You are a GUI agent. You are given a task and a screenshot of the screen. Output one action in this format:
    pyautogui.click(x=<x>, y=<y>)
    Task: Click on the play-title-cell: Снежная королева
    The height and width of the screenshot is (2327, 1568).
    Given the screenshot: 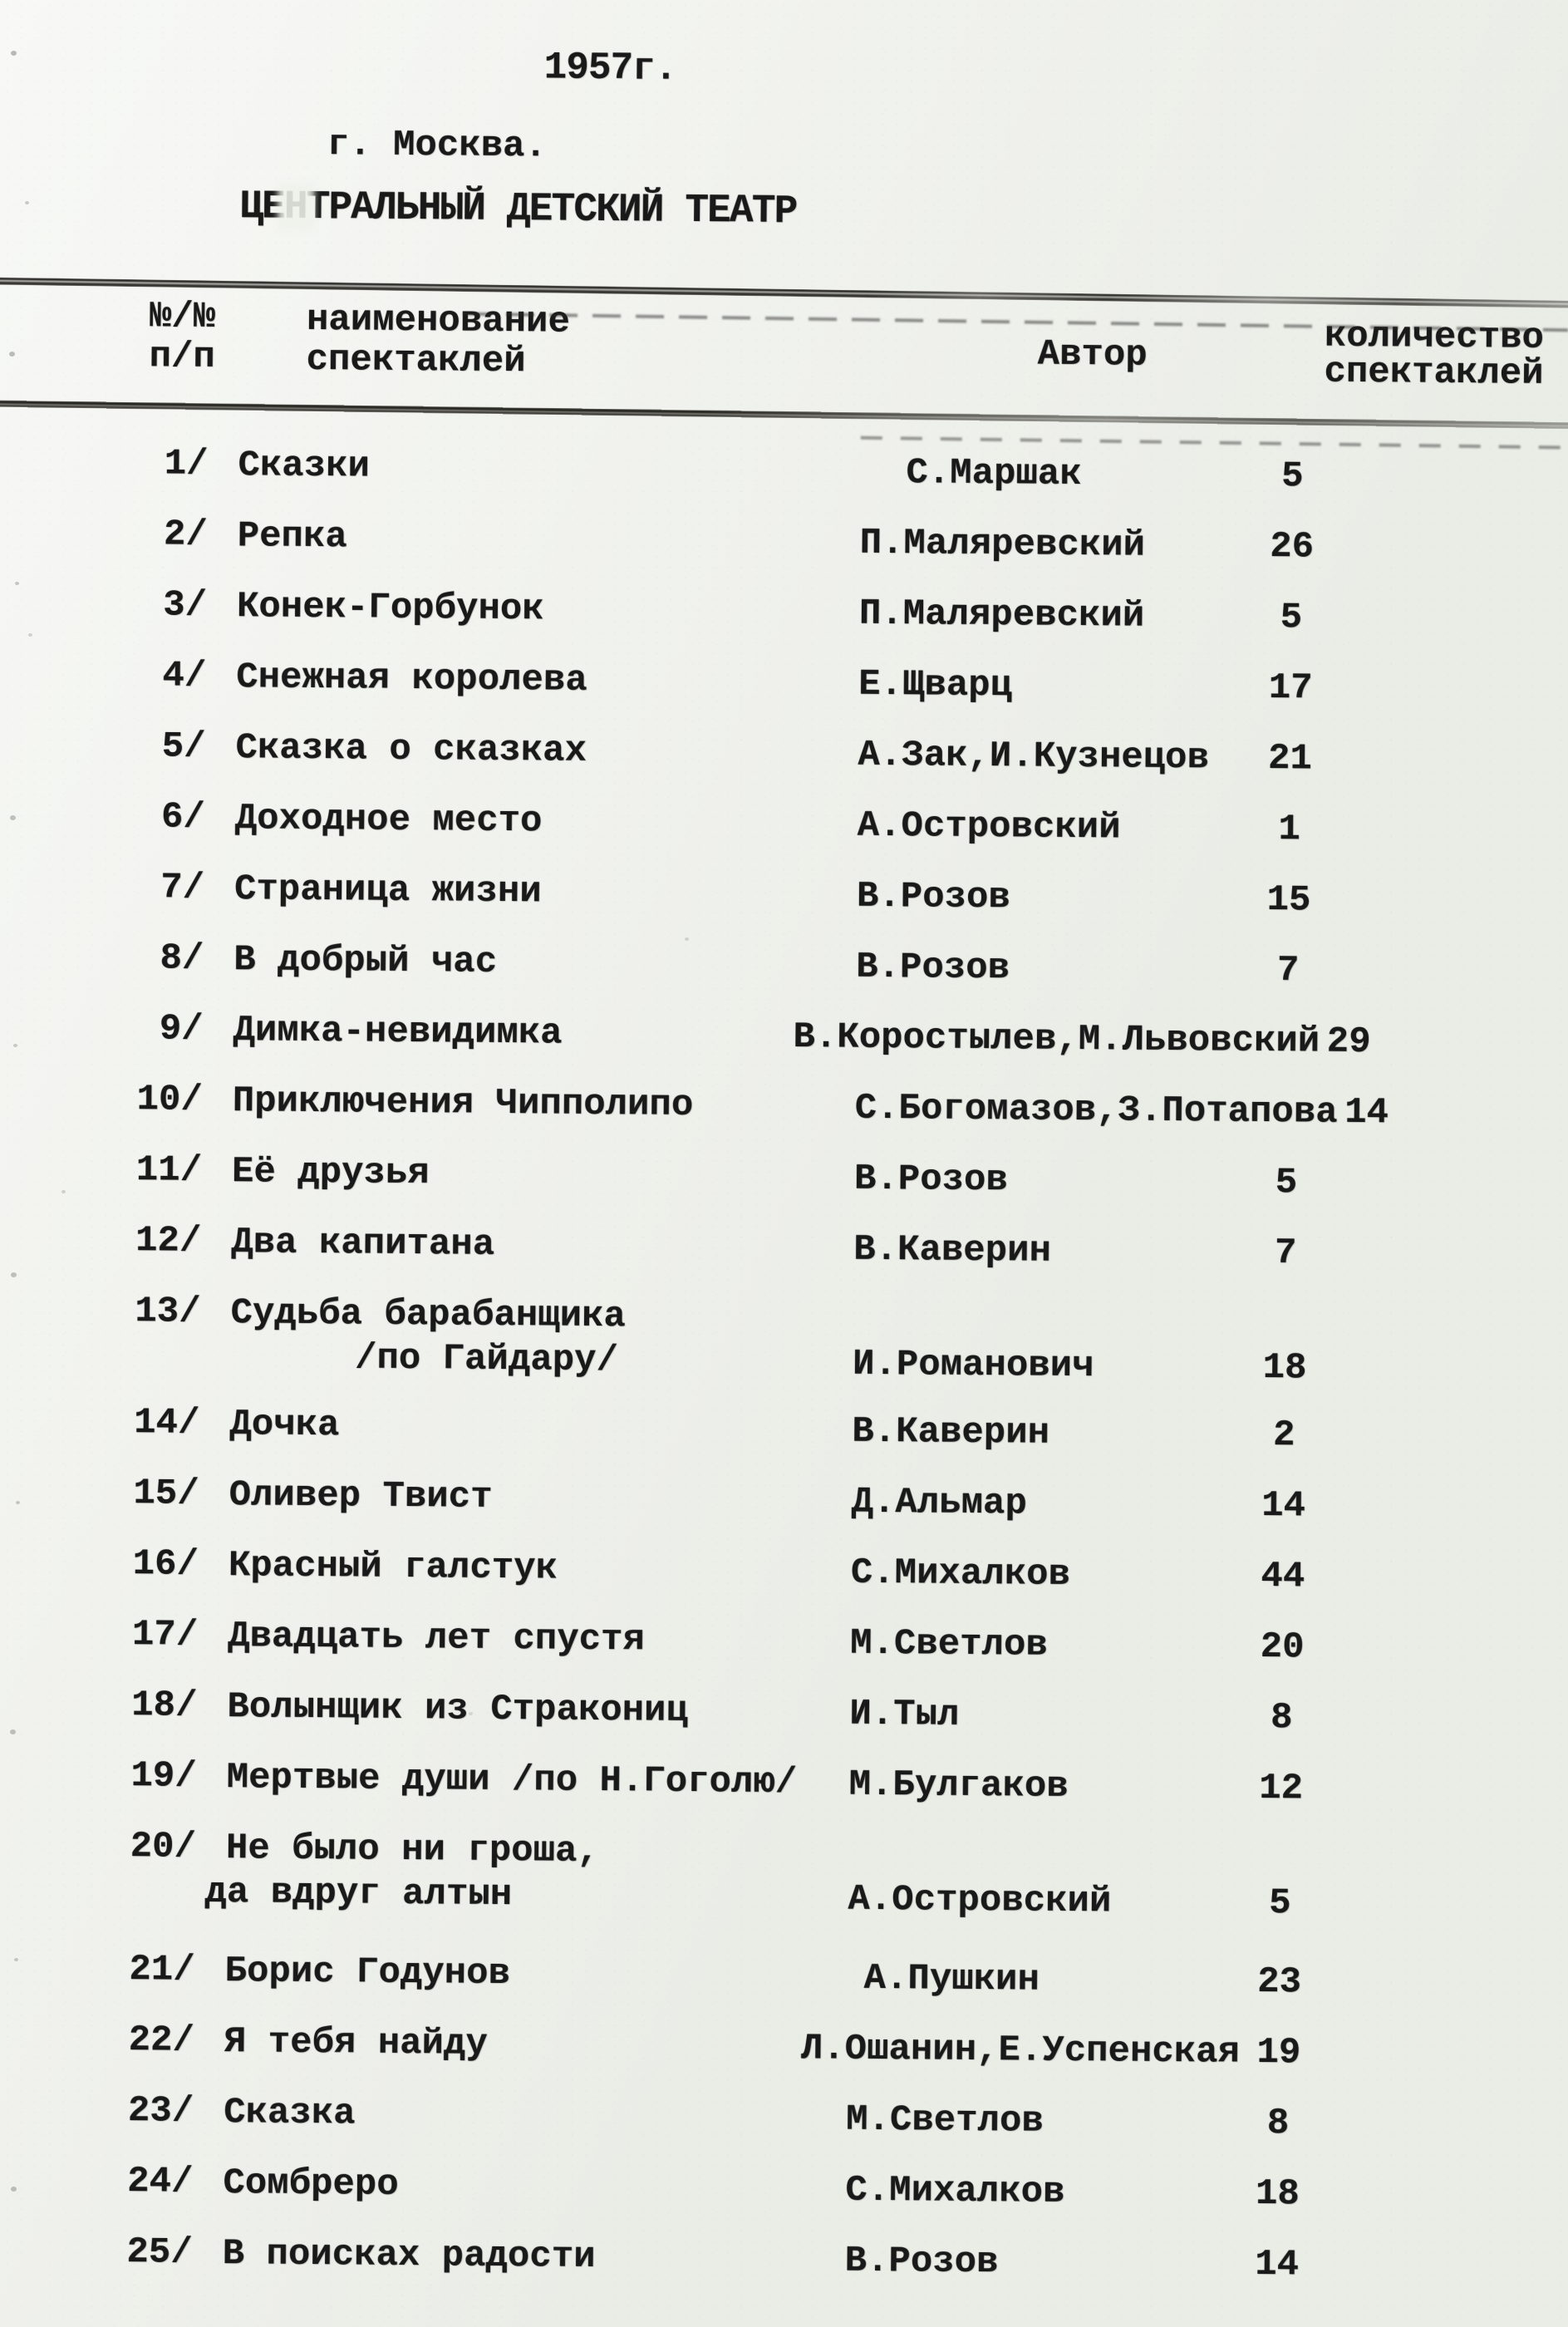 What is the action you would take?
    pyautogui.click(x=497, y=680)
    